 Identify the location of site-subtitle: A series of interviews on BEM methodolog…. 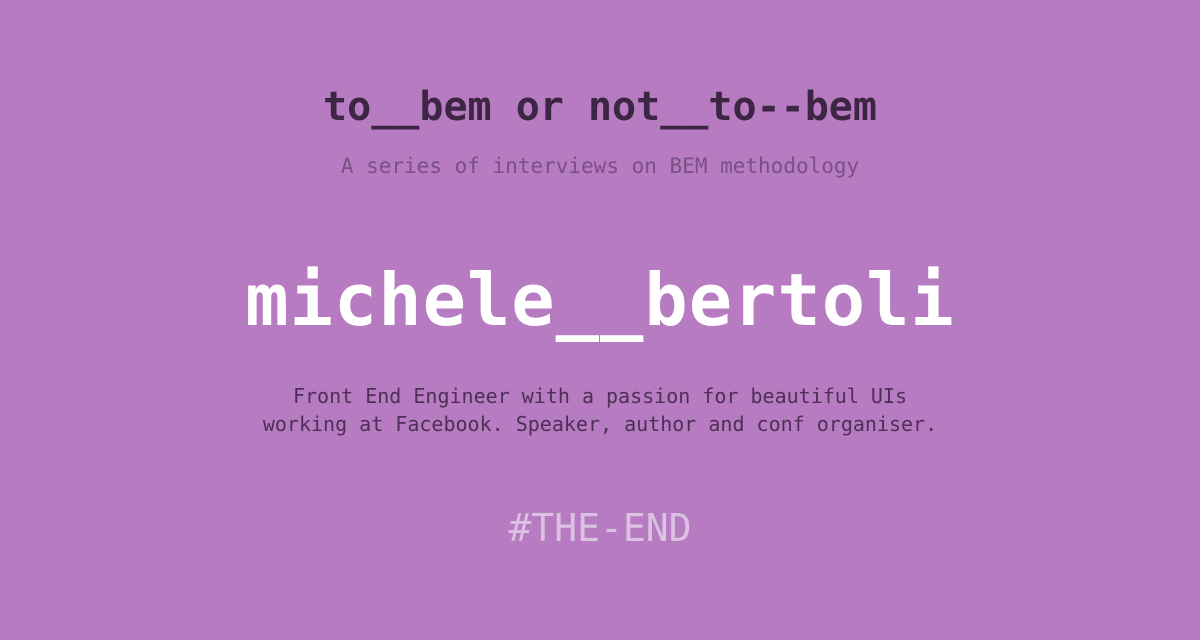
(600, 166).